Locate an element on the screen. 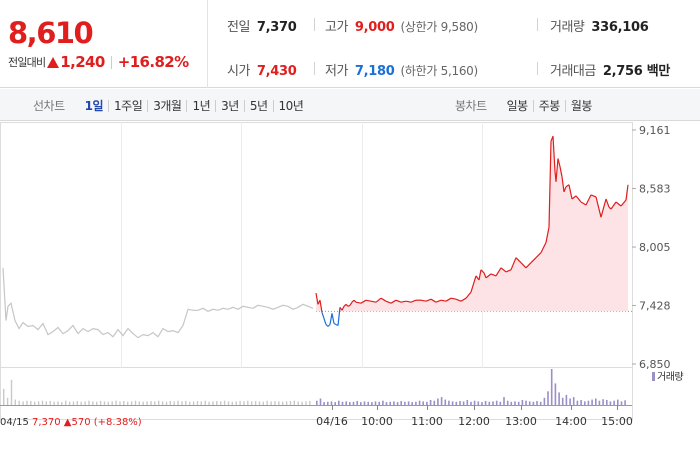 This screenshot has width=700, height=450. tab-1day: 1일 is located at coordinates (94, 105).